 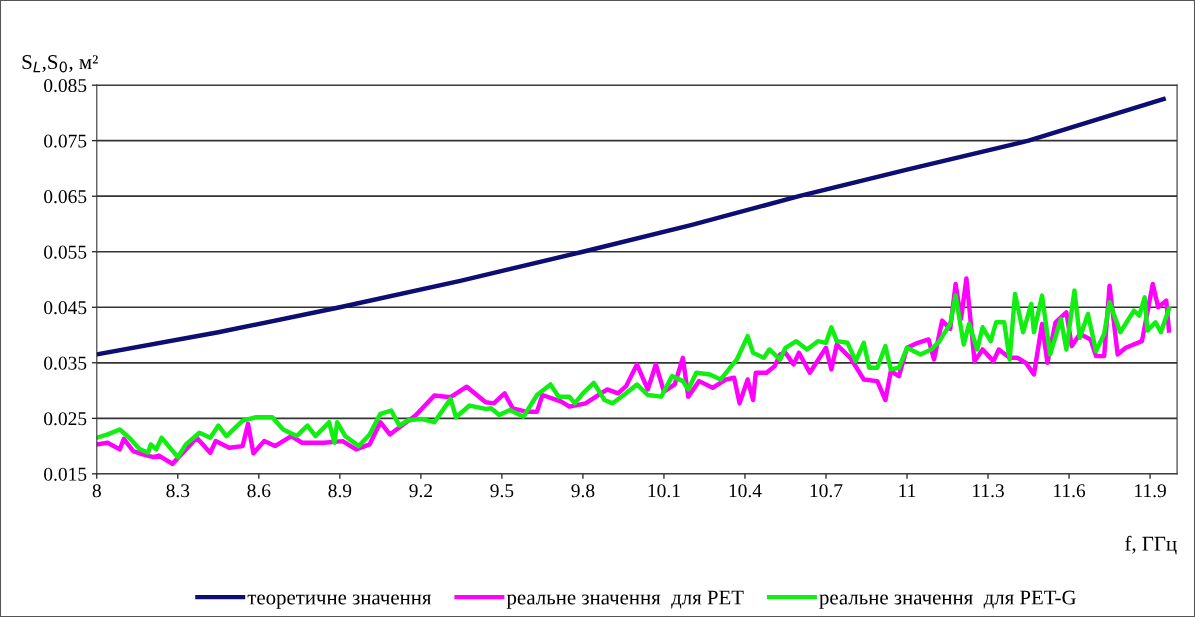 I want to click on legend-label: реальне значення для PET, so click(x=625, y=599).